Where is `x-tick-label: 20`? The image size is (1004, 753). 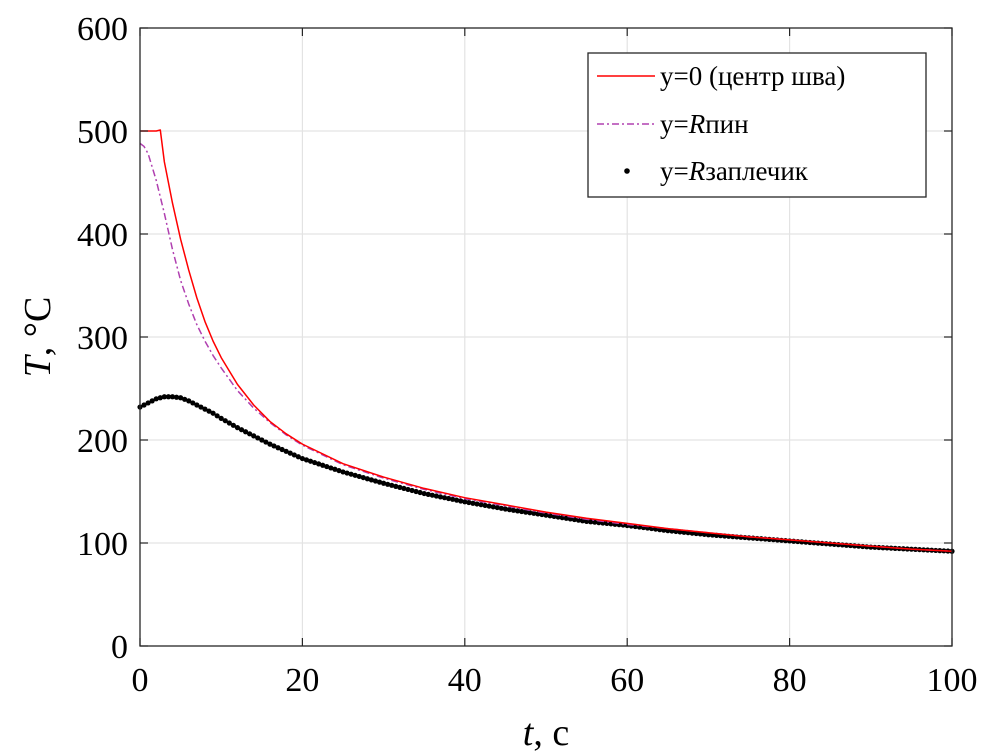 x-tick-label: 20 is located at coordinates (302, 680).